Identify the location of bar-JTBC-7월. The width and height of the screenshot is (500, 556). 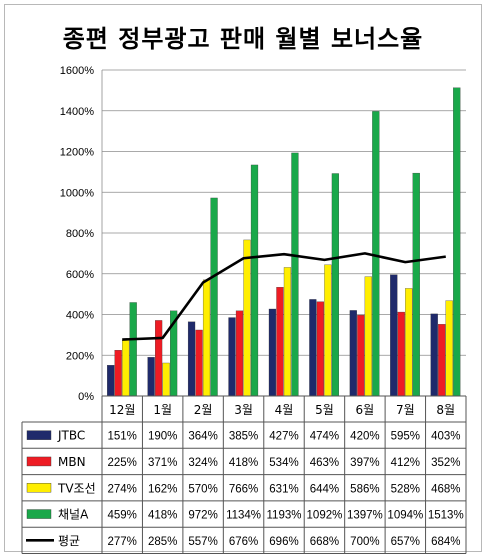
(394, 335).